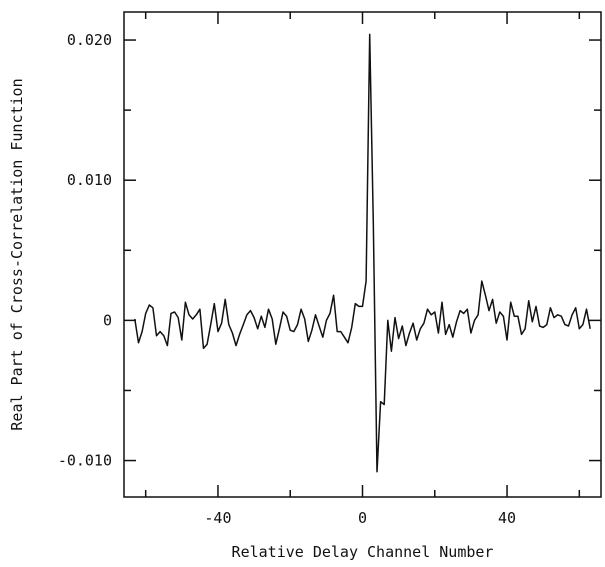  I want to click on x-tick-label: 40, so click(507, 518).